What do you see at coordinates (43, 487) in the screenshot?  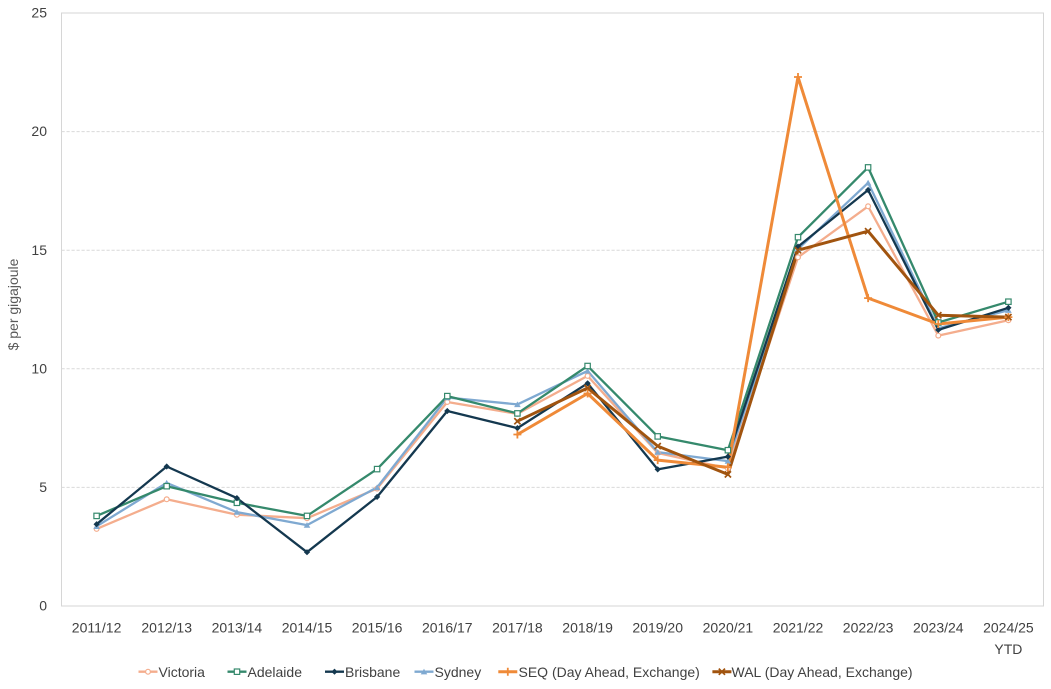 I see `svg-text: 5` at bounding box center [43, 487].